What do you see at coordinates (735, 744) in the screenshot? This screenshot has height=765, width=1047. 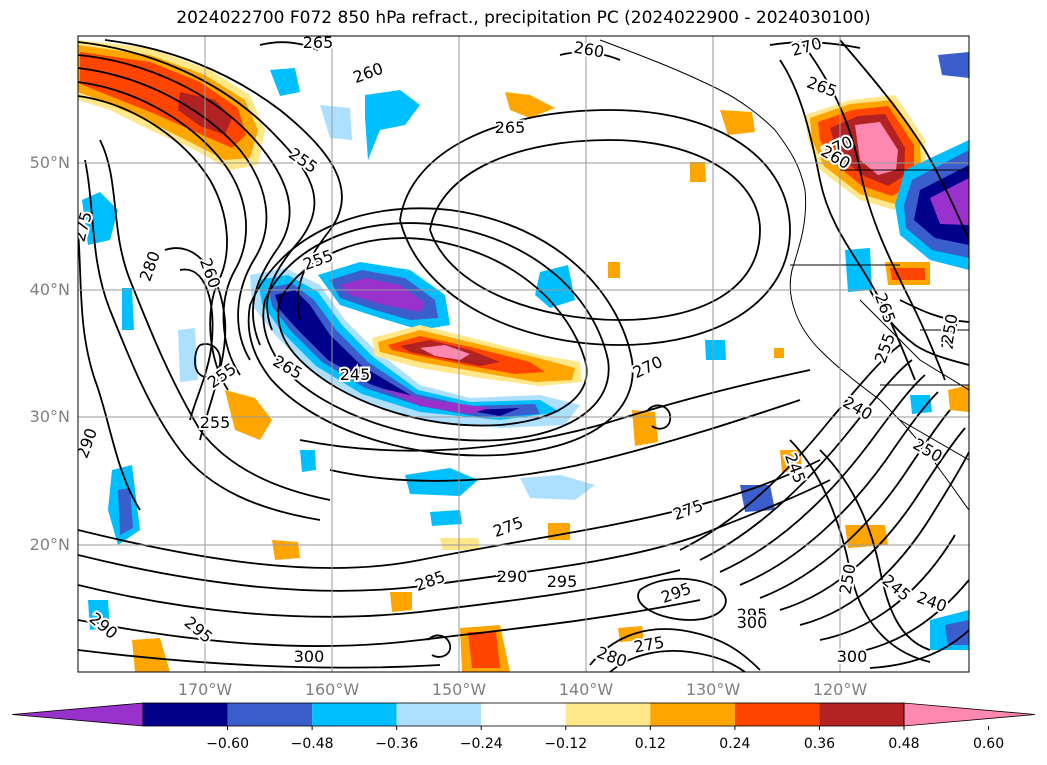 I see `colorbar-tick-label: 0.24` at bounding box center [735, 744].